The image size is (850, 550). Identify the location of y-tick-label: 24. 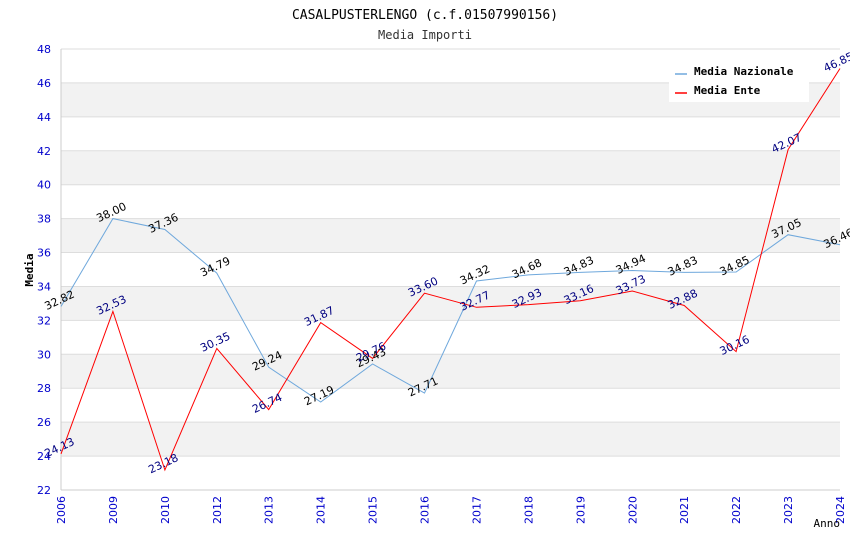
(44, 456).